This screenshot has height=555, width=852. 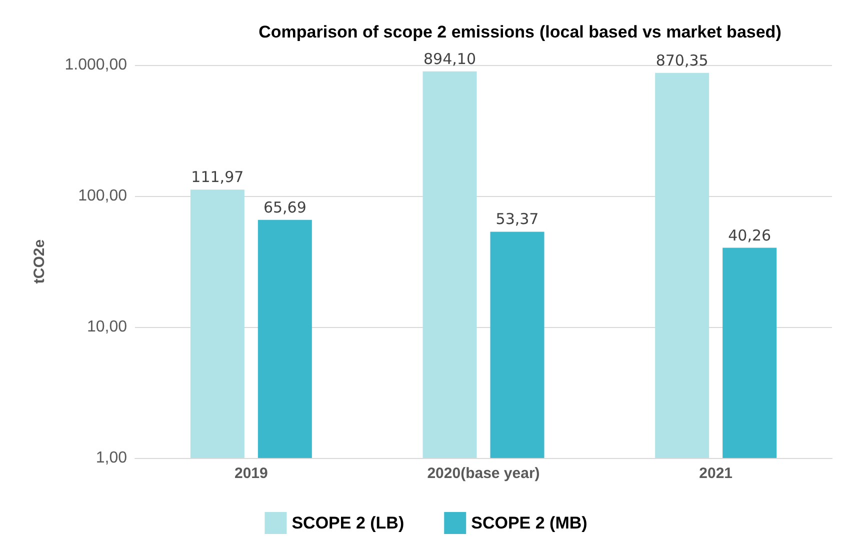 I want to click on data-label: 870,35, so click(x=682, y=60).